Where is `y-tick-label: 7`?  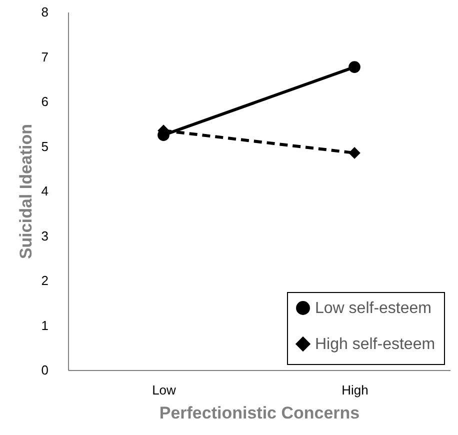 y-tick-label: 7 is located at coordinates (44, 56).